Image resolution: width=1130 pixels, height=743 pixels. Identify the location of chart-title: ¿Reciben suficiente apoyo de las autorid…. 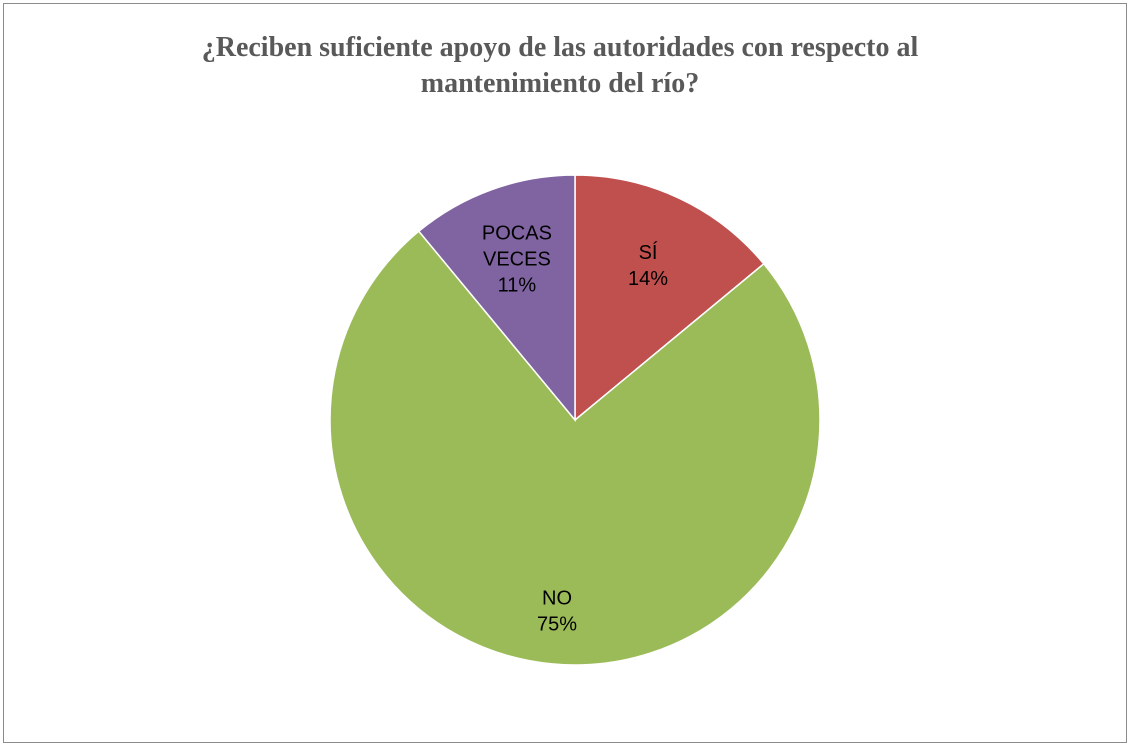
(560, 66).